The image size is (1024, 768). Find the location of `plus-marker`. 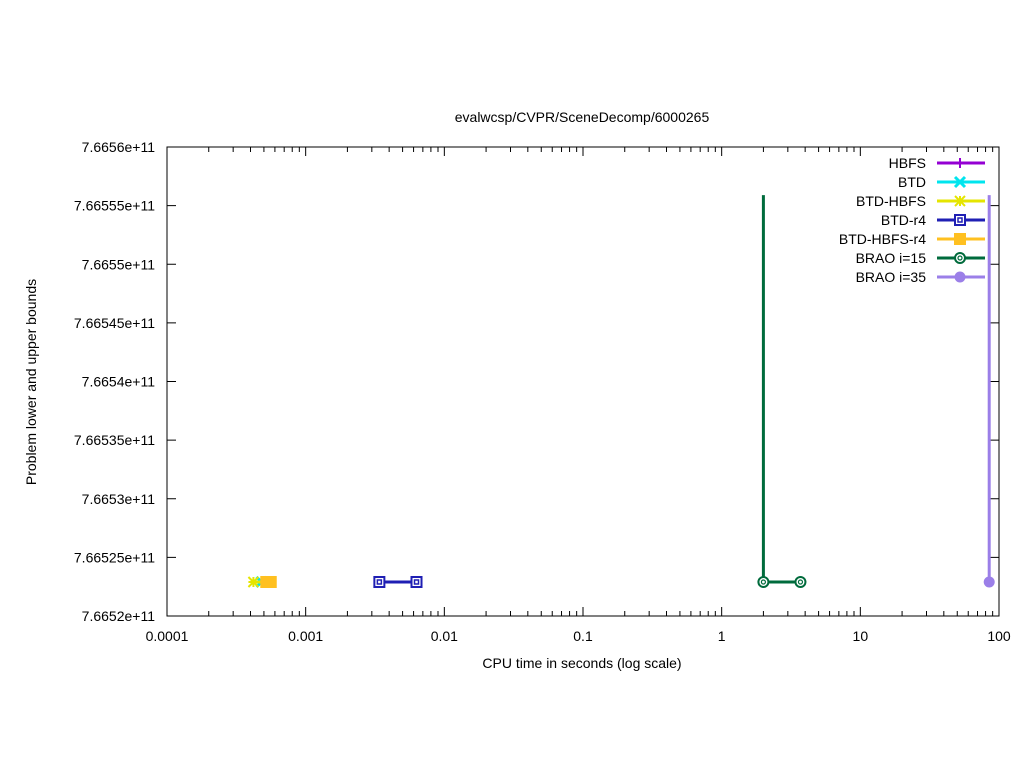

plus-marker is located at coordinates (960, 163).